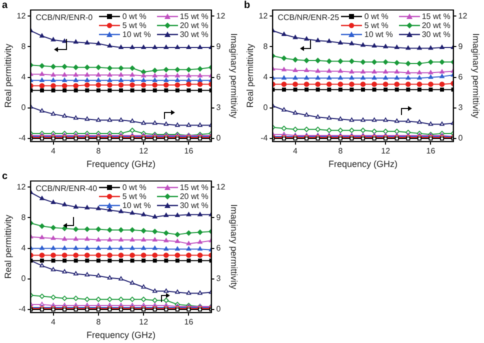 The width and height of the screenshot is (484, 343). What do you see at coordinates (247, 5) in the screenshot?
I see `chart-title: b` at bounding box center [247, 5].